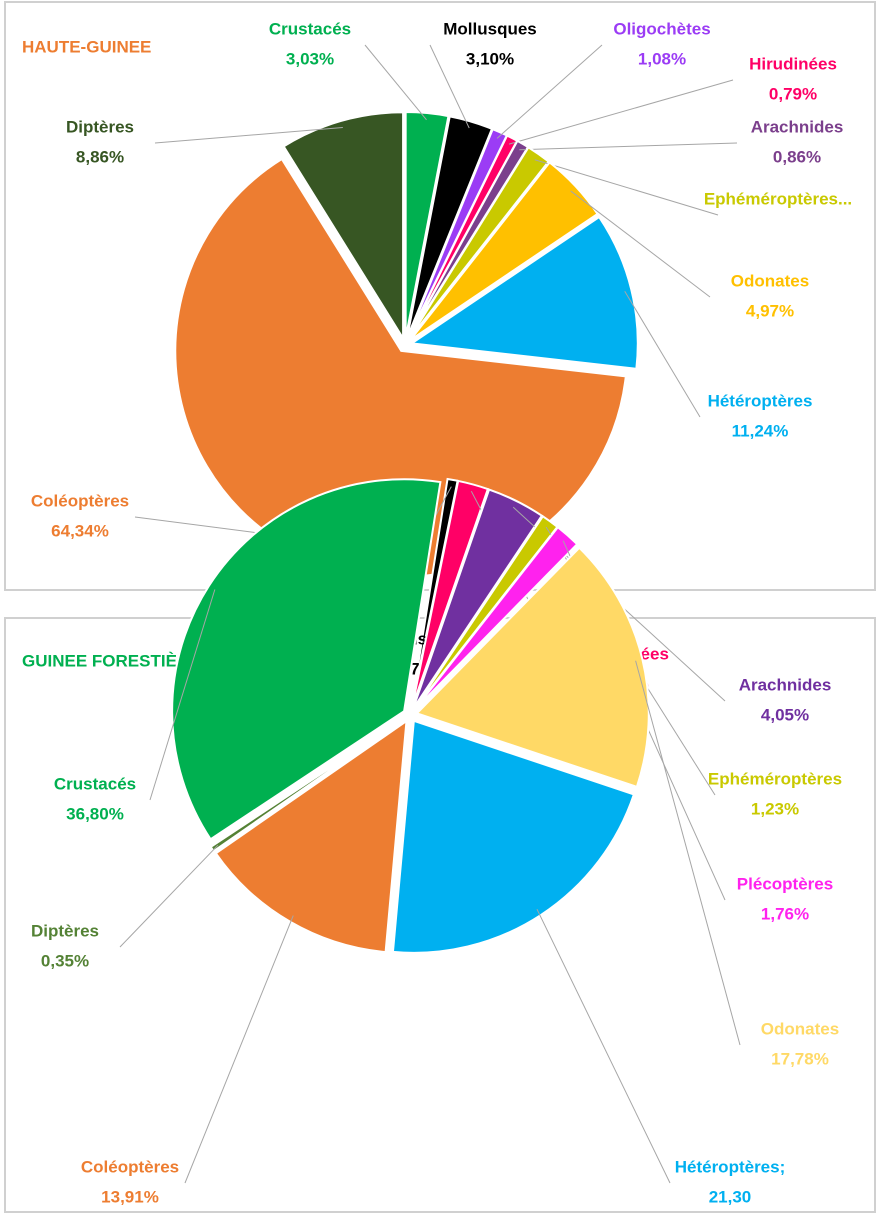 This screenshot has height=1214, width=878. What do you see at coordinates (111, 660) in the screenshot?
I see `chart-title: GUINEE FORESTIÈRE` at bounding box center [111, 660].